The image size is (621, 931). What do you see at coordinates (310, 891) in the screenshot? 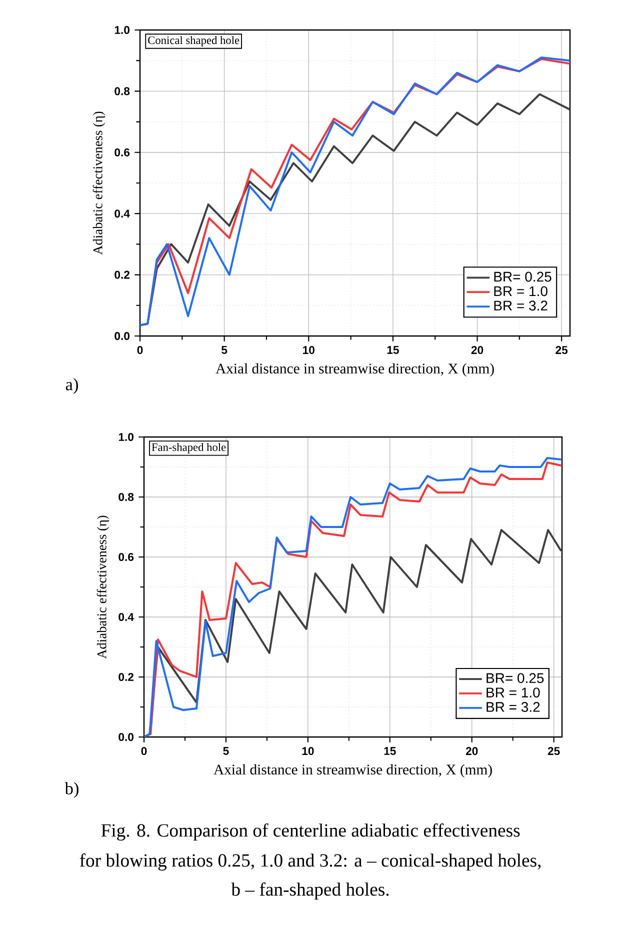
I see `text: b – fan-shaped holes.` at bounding box center [310, 891].